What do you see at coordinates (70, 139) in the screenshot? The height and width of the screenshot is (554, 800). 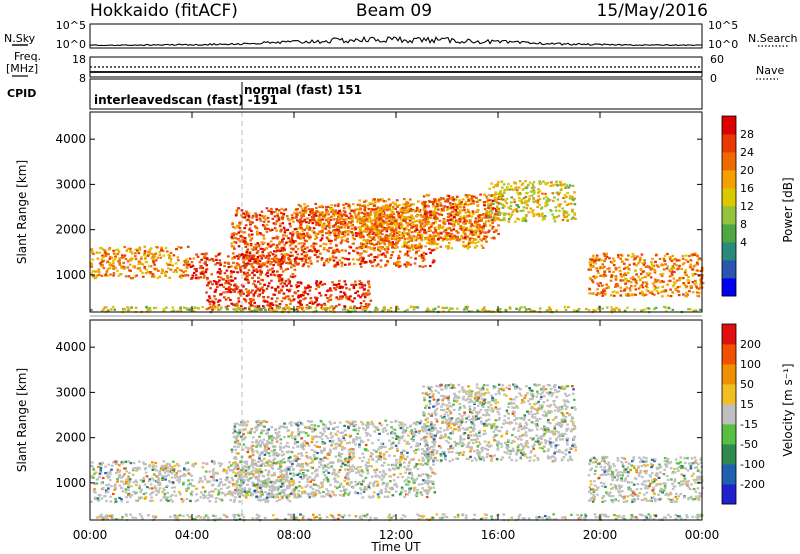 I see `y-tick-label: 4000` at bounding box center [70, 139].